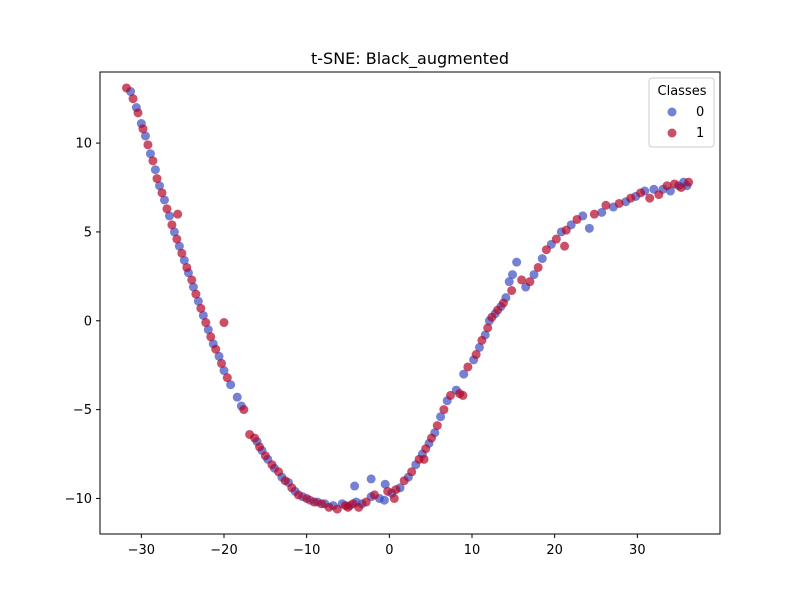 Image resolution: width=800 pixels, height=600 pixels. Describe the element at coordinates (389, 550) in the screenshot. I see `x-tick-label: 0` at that location.